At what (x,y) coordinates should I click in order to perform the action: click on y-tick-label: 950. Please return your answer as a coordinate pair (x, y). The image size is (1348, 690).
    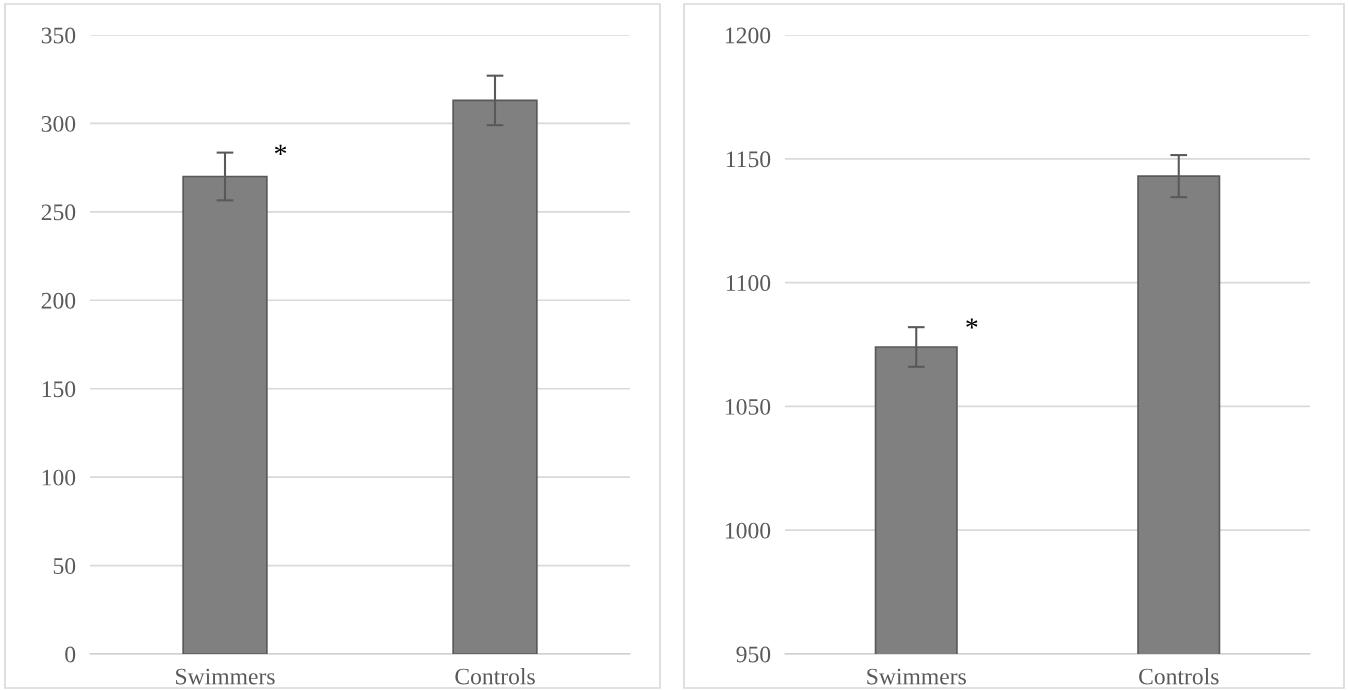
    Looking at the image, I should click on (753, 654).